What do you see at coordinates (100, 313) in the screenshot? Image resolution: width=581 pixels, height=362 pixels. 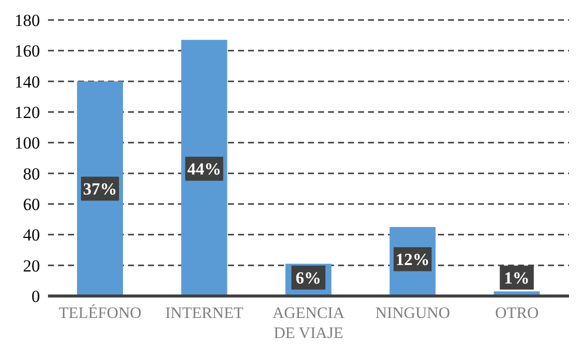 I see `x-tick-label: TELÉFONO` at bounding box center [100, 313].